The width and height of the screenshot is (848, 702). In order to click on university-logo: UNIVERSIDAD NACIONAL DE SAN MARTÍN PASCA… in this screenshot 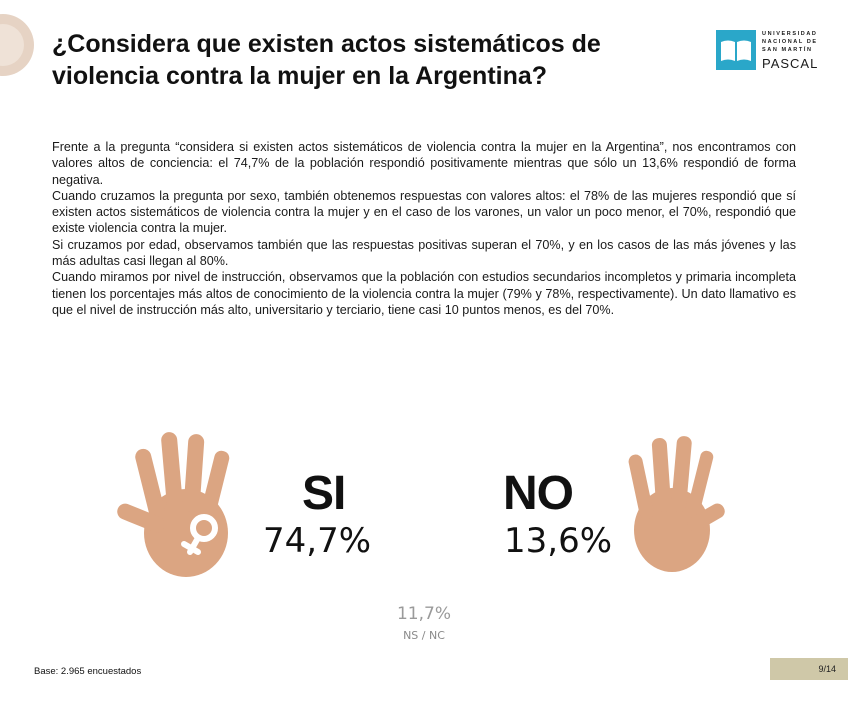, I will do `click(772, 50)`.